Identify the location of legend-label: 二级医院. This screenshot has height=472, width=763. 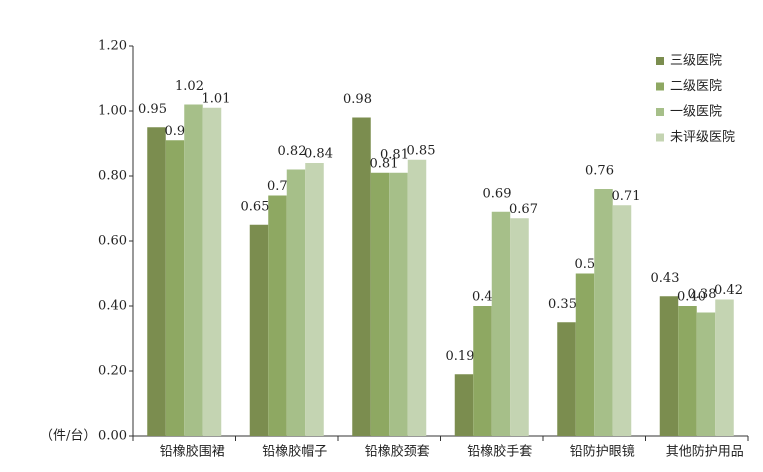
(696, 86).